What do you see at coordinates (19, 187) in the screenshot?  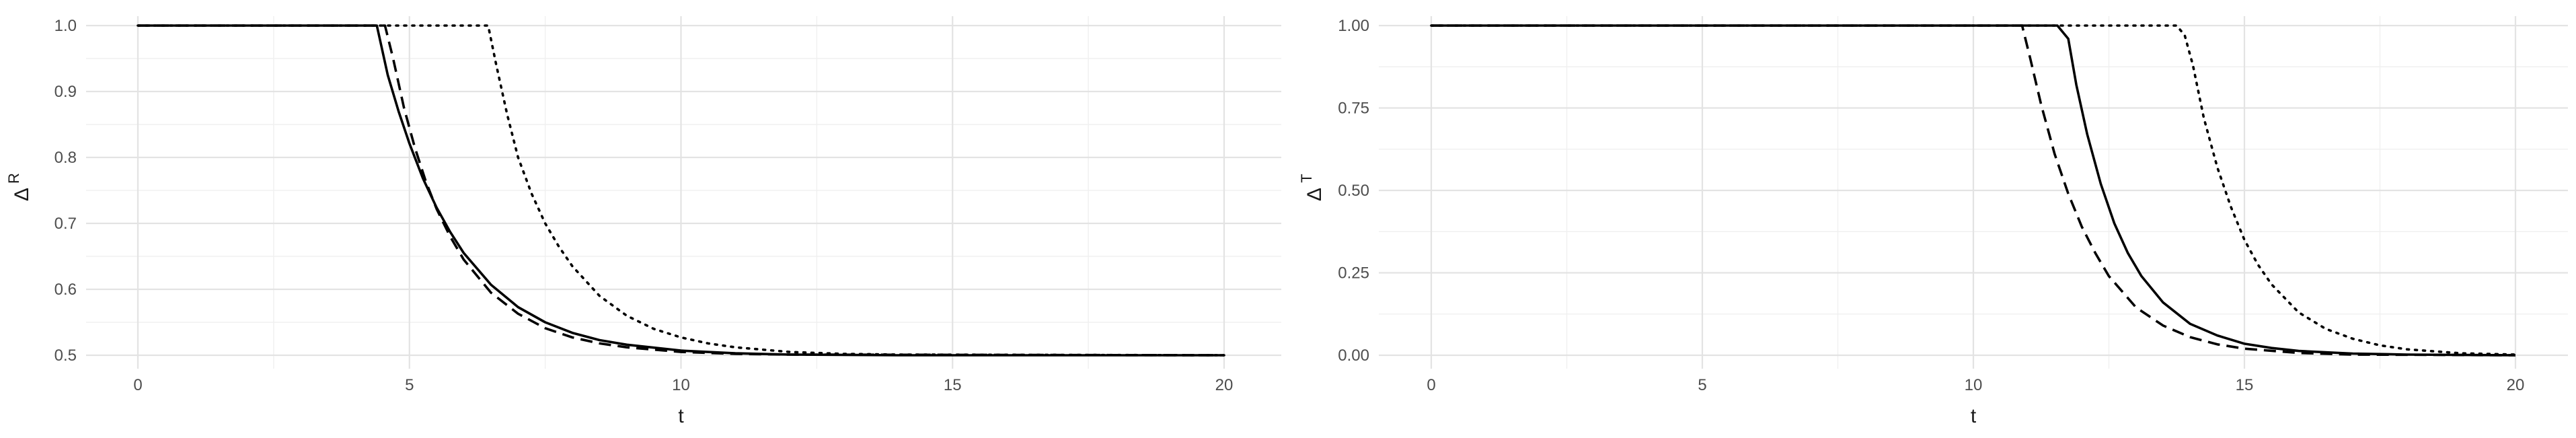 I see `y-axis-title-group: ΔR` at bounding box center [19, 187].